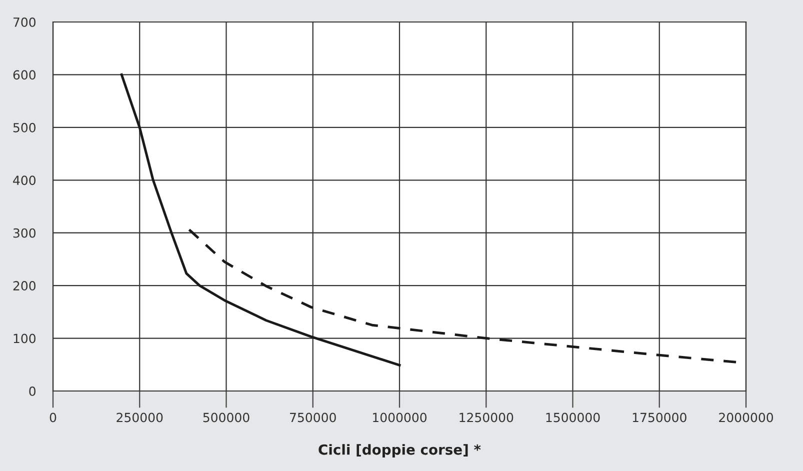 The image size is (803, 471). I want to click on x-tick-label: 500000, so click(226, 417).